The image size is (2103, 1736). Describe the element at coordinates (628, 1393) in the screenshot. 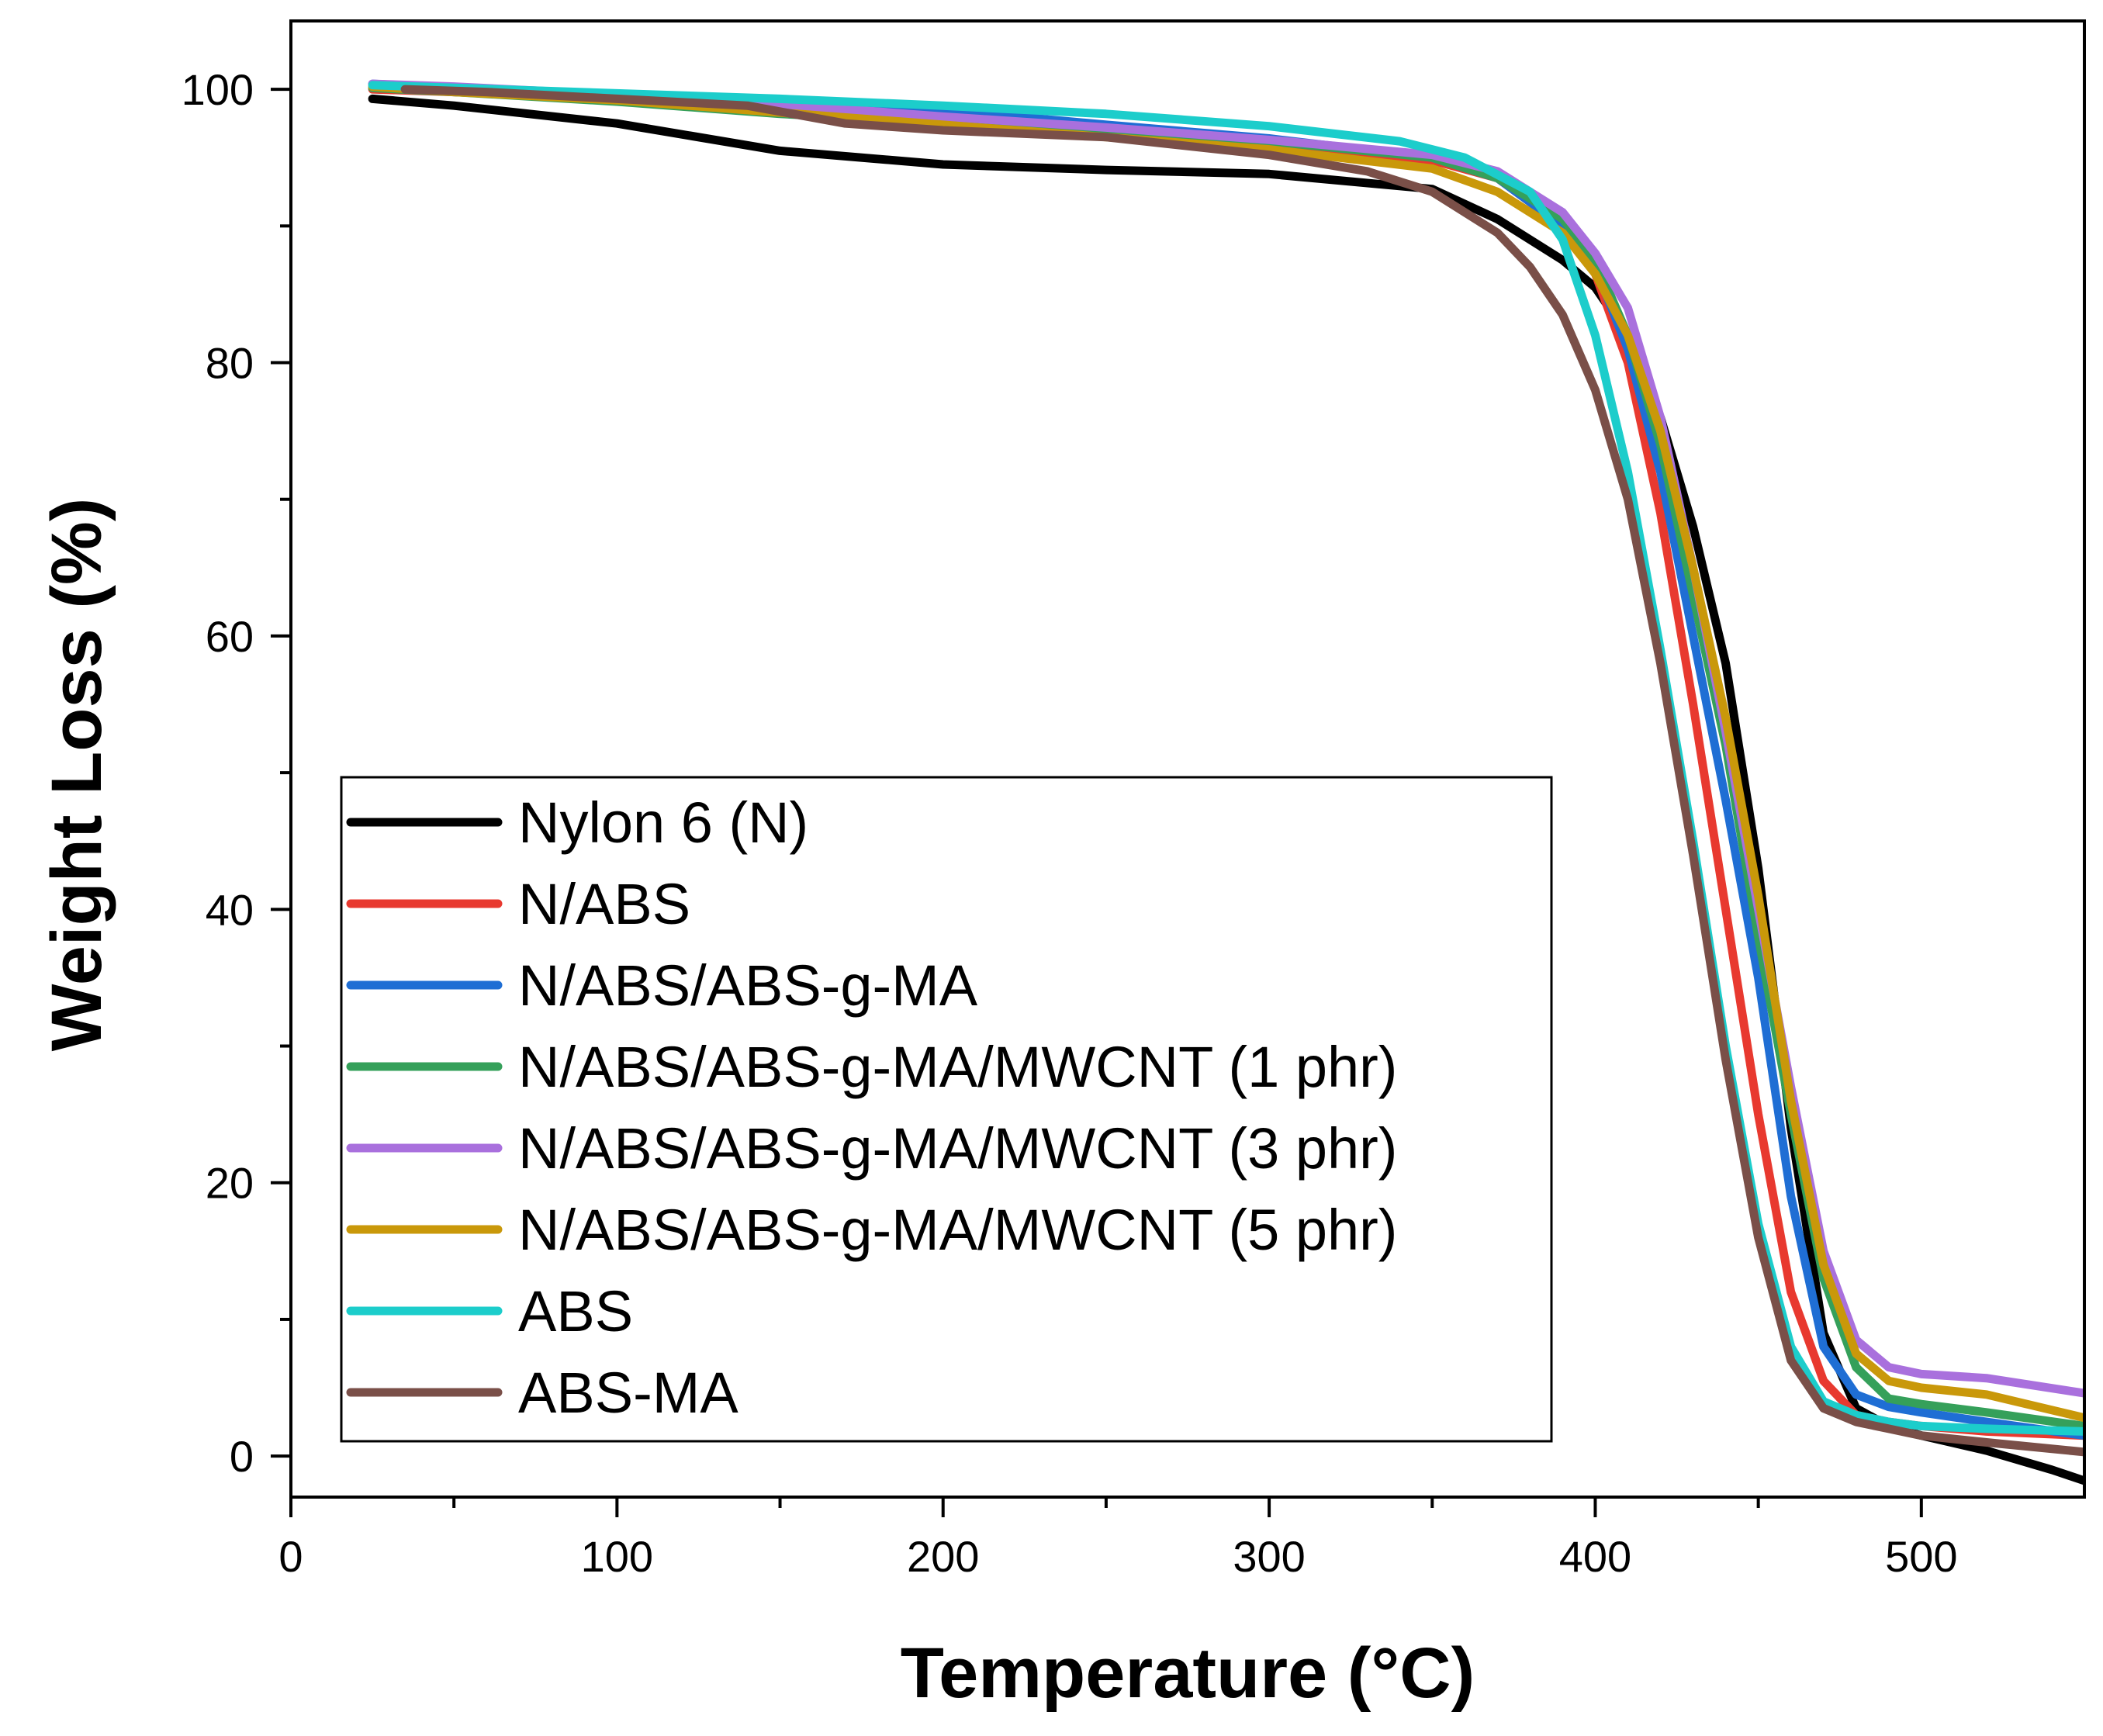

I see `legend-label-8: ABS-MA` at that location.